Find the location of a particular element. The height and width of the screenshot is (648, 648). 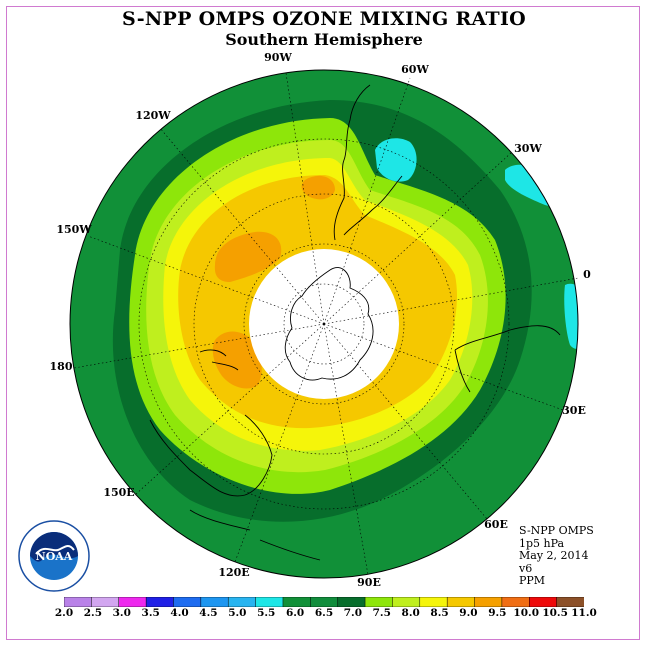

africa-coastline is located at coordinates (507, 359).